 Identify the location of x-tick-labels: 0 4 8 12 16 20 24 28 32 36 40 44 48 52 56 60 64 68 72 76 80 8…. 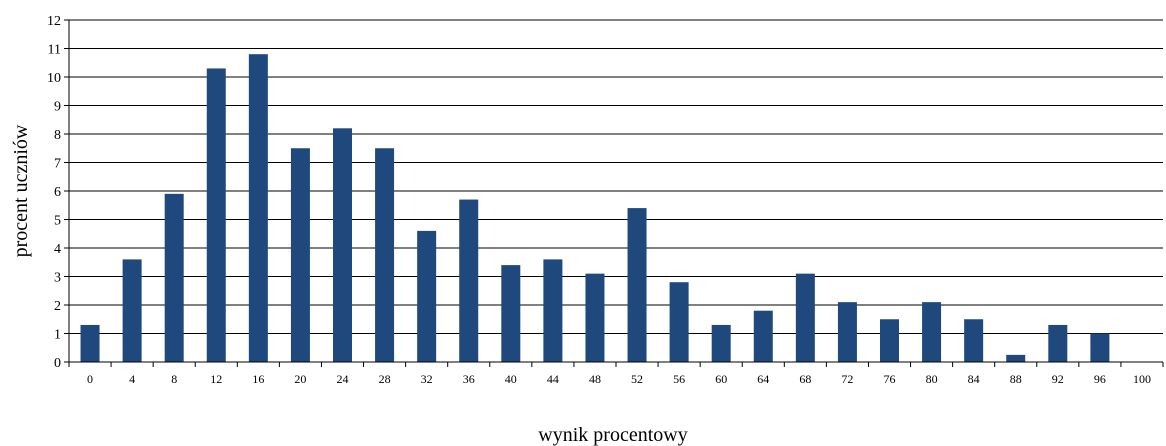
(619, 379).